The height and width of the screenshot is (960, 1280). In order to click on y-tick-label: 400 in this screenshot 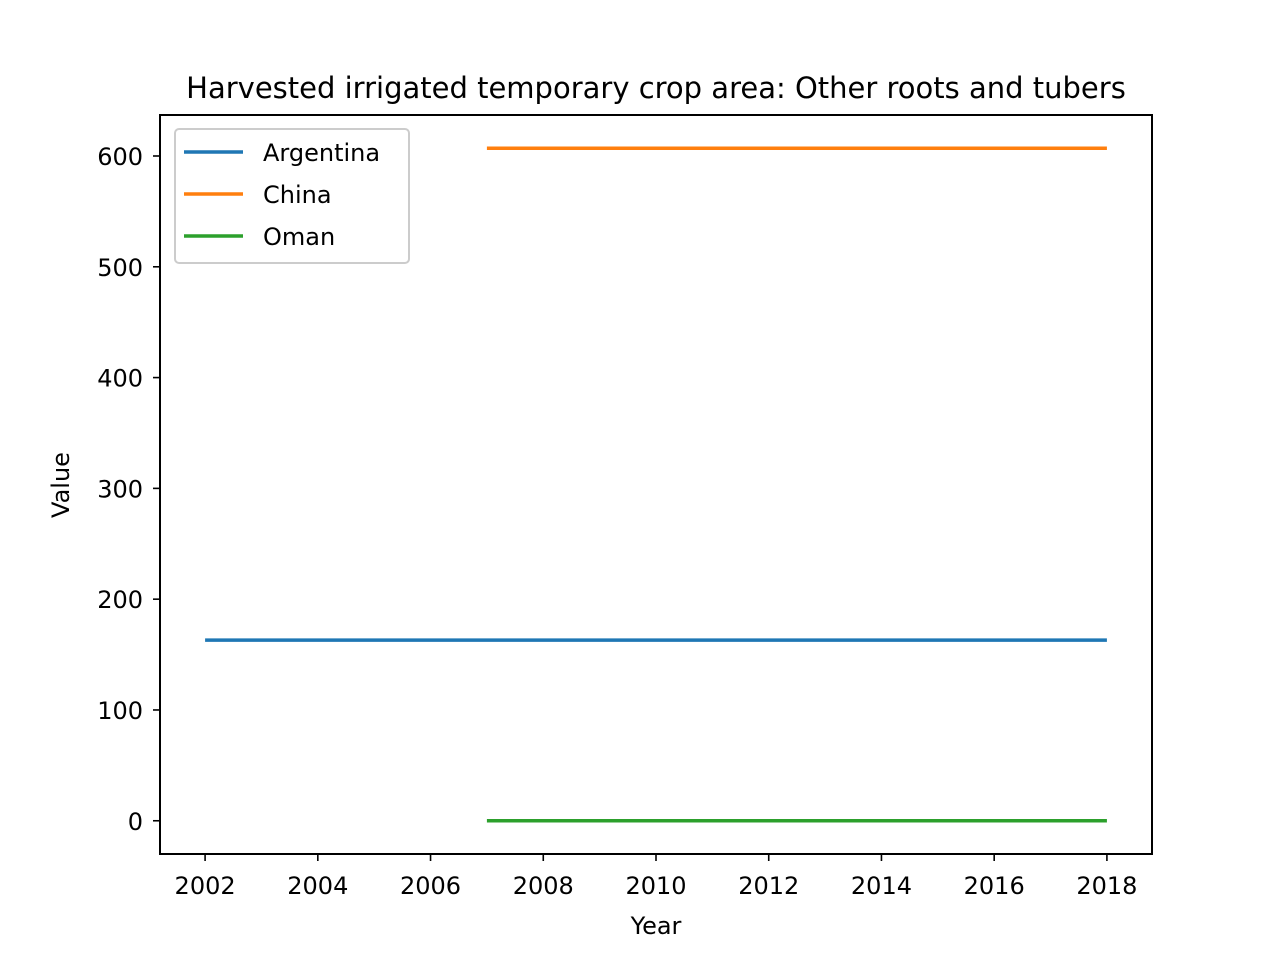, I will do `click(120, 379)`.